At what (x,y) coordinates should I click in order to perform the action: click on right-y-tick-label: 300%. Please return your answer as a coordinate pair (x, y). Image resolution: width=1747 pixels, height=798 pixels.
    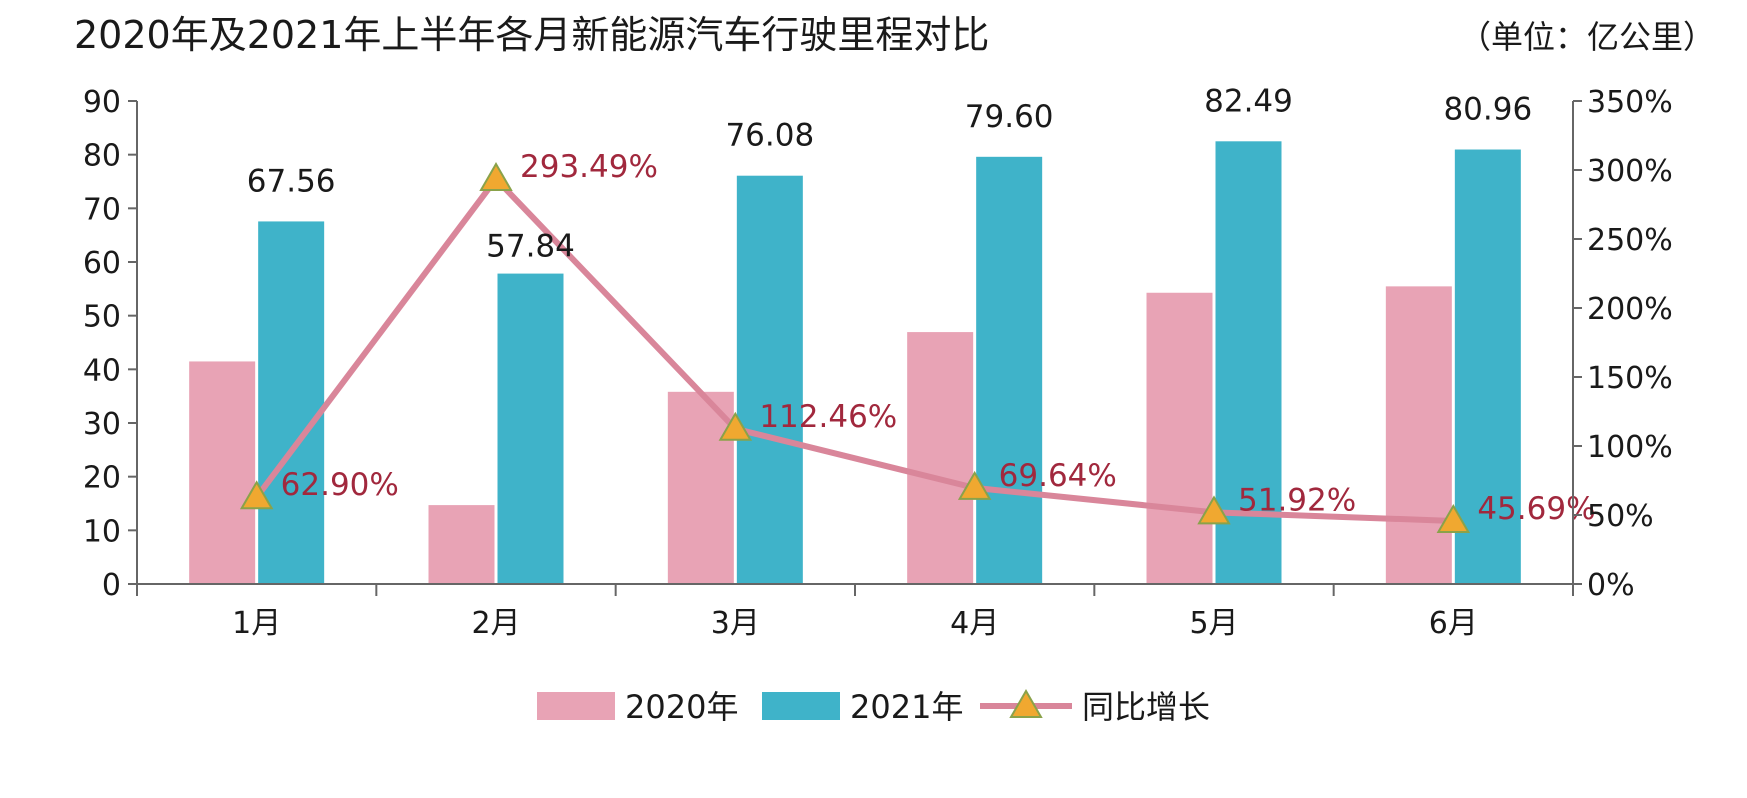
    Looking at the image, I should click on (1630, 171).